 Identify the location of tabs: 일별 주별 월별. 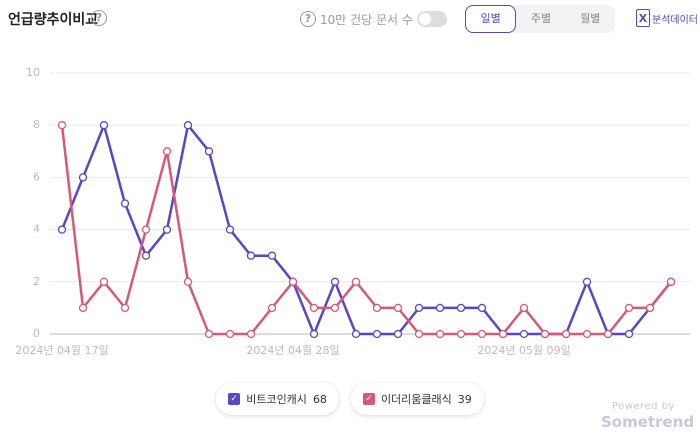
(540, 19).